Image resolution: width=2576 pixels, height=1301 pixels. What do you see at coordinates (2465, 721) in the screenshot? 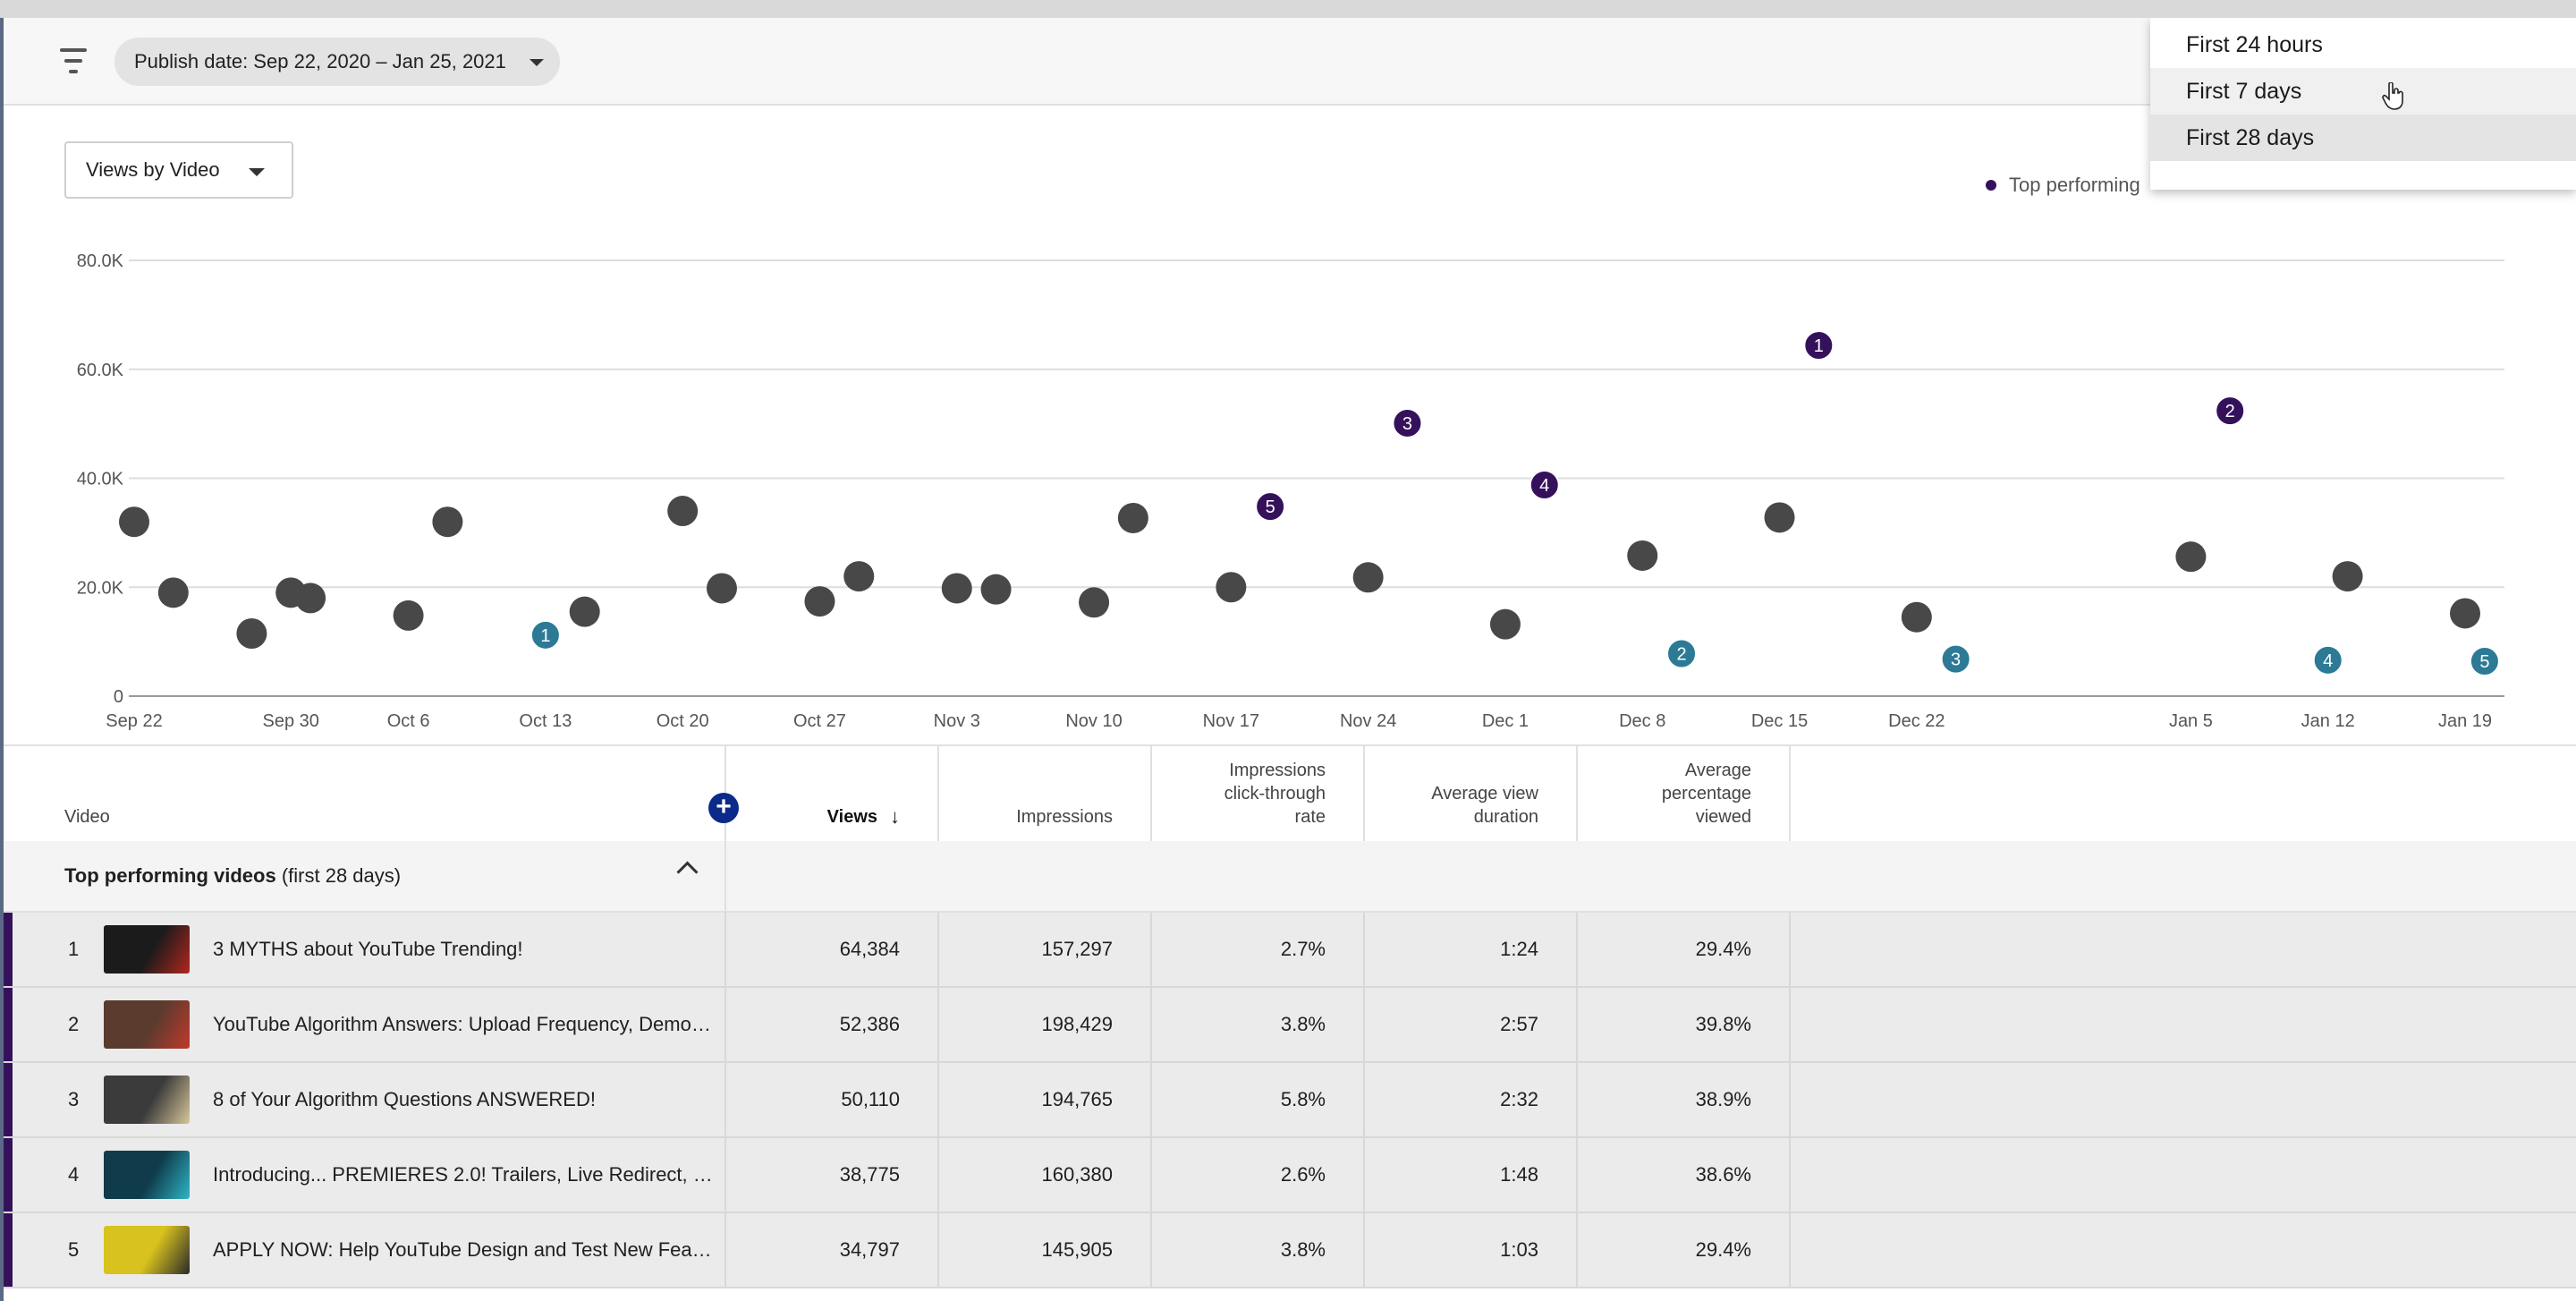
I see `x-tick-label: Jan 19` at bounding box center [2465, 721].